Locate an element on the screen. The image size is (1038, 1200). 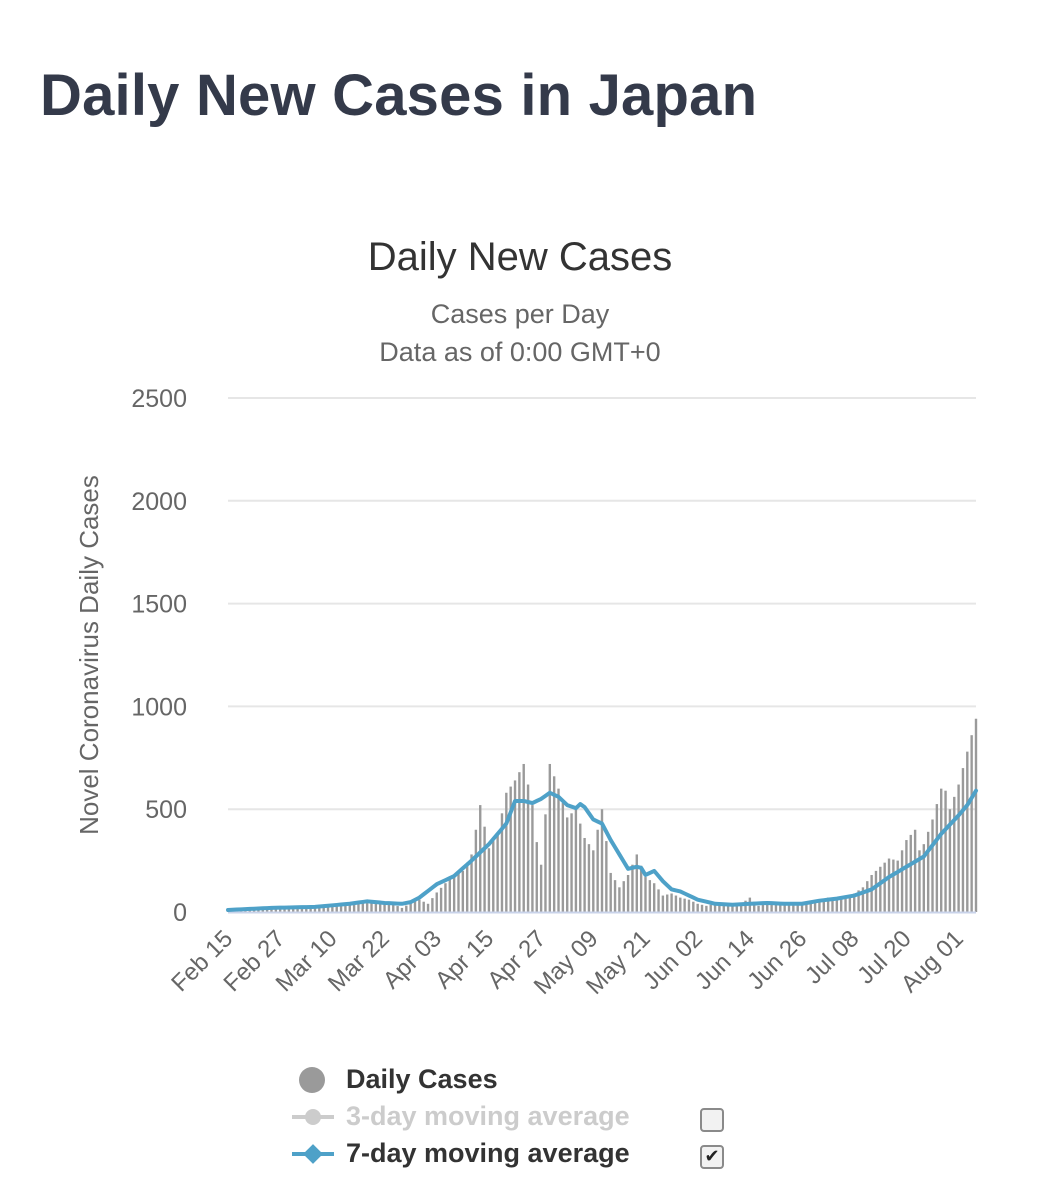
line-diamond-marker-icon is located at coordinates (313, 1154).